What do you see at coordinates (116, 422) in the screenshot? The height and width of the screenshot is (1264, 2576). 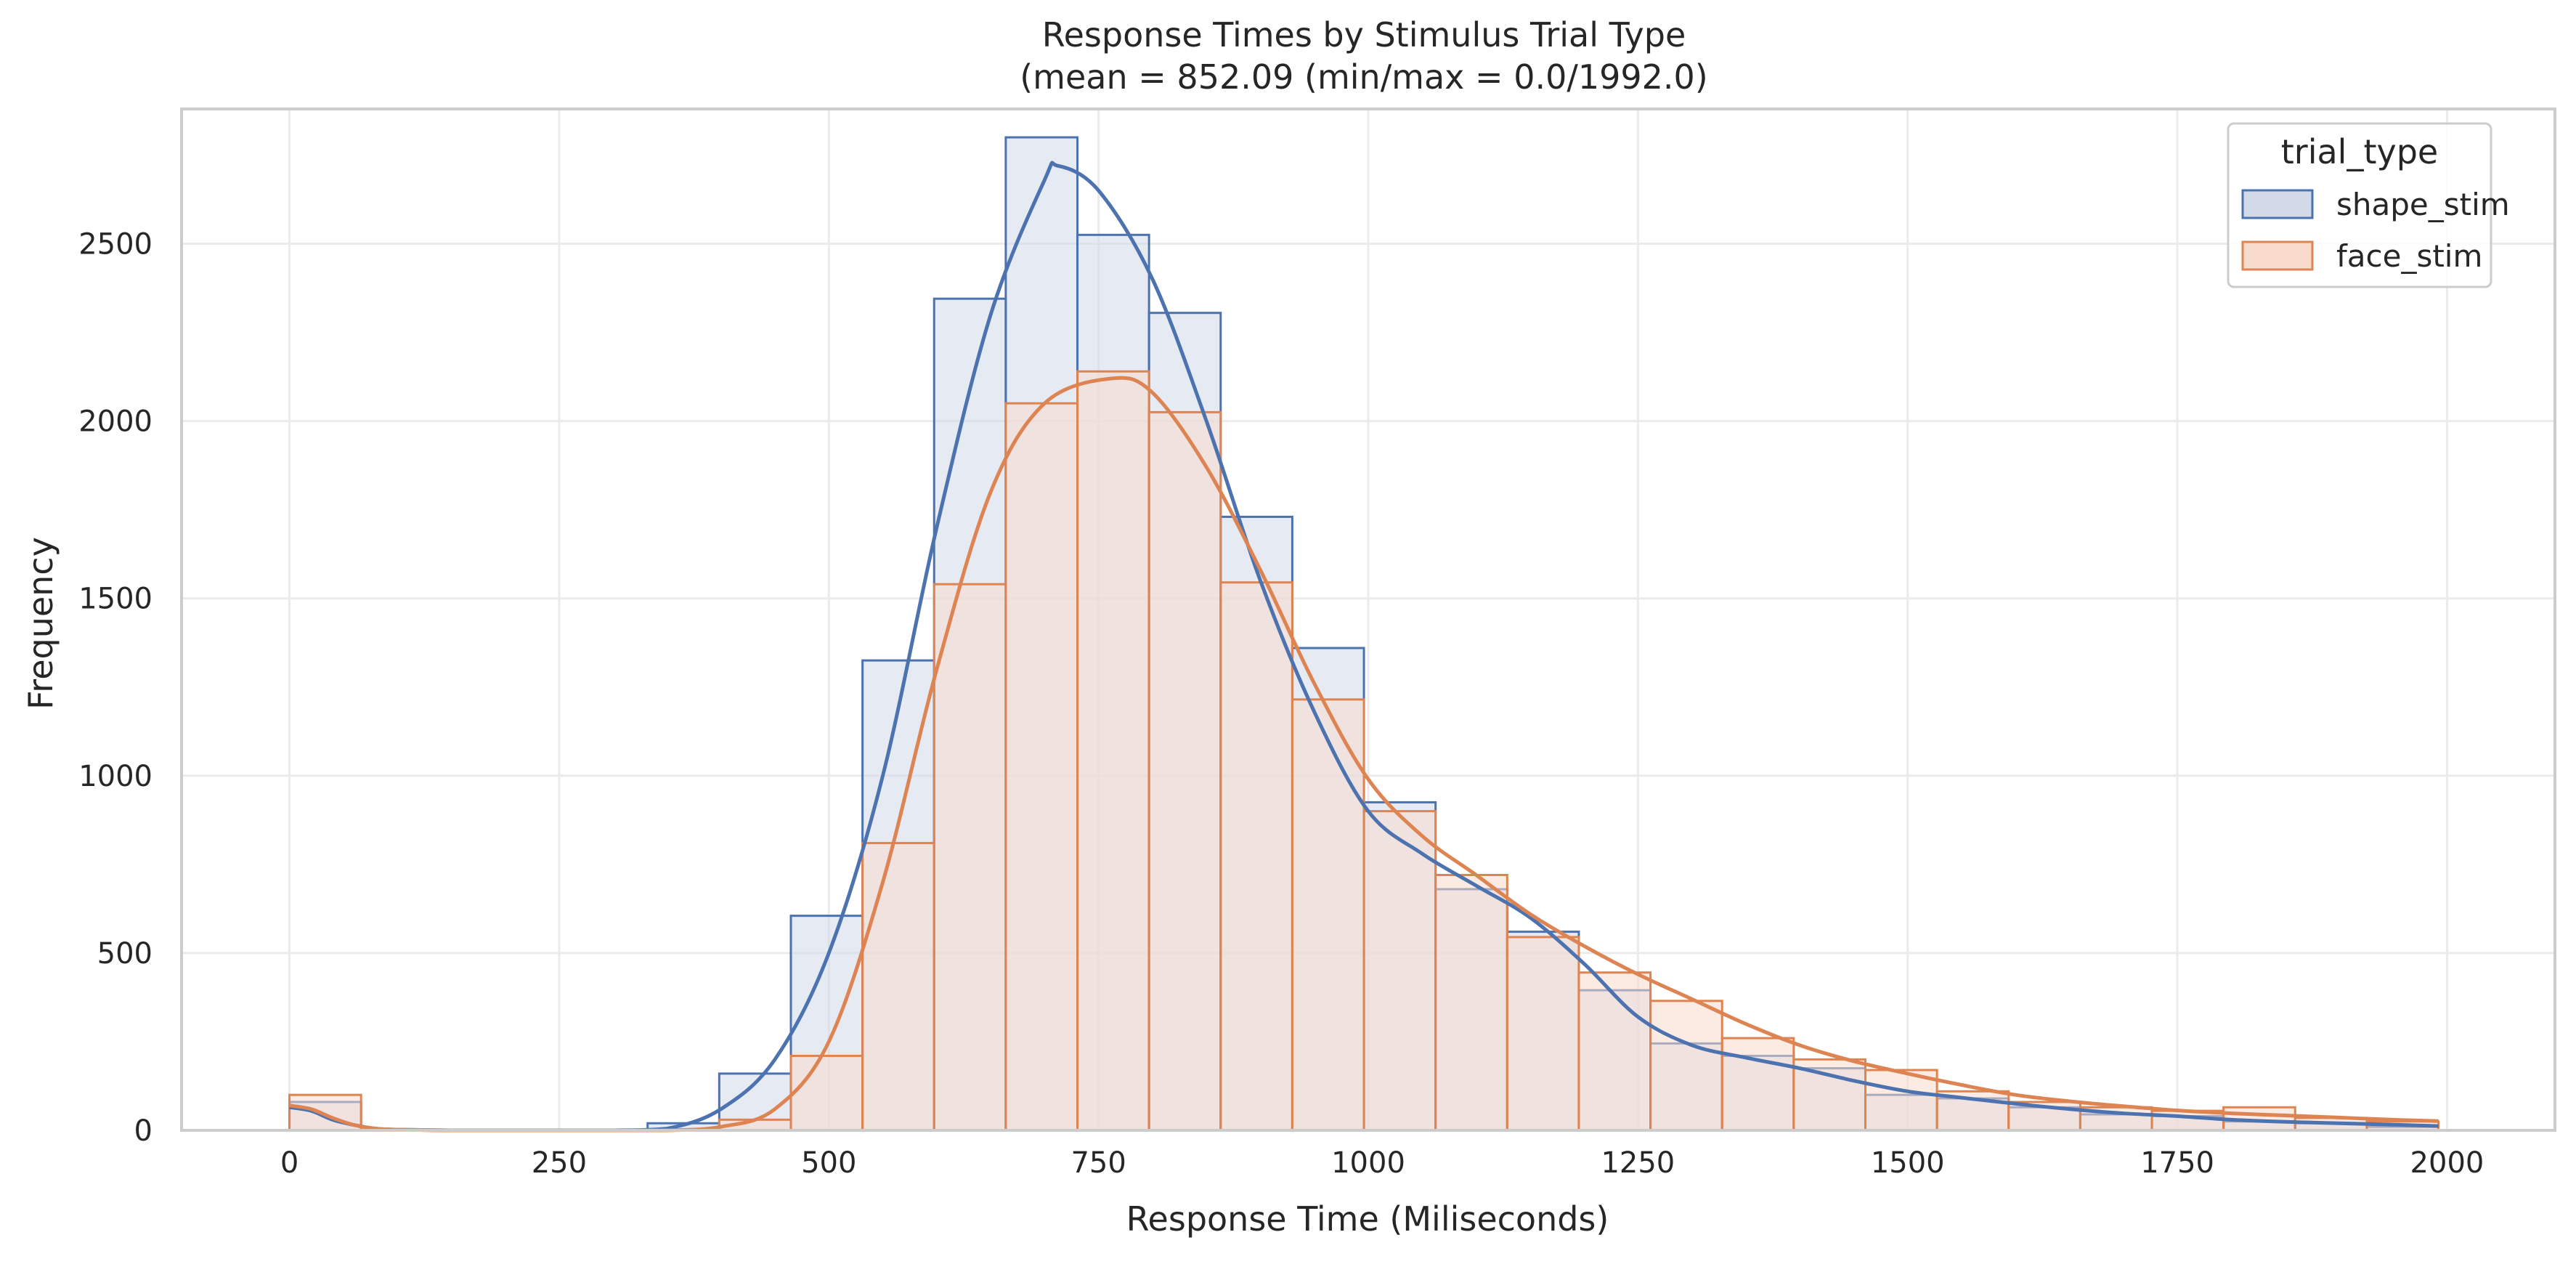 I see `y-tick-label: 2000` at bounding box center [116, 422].